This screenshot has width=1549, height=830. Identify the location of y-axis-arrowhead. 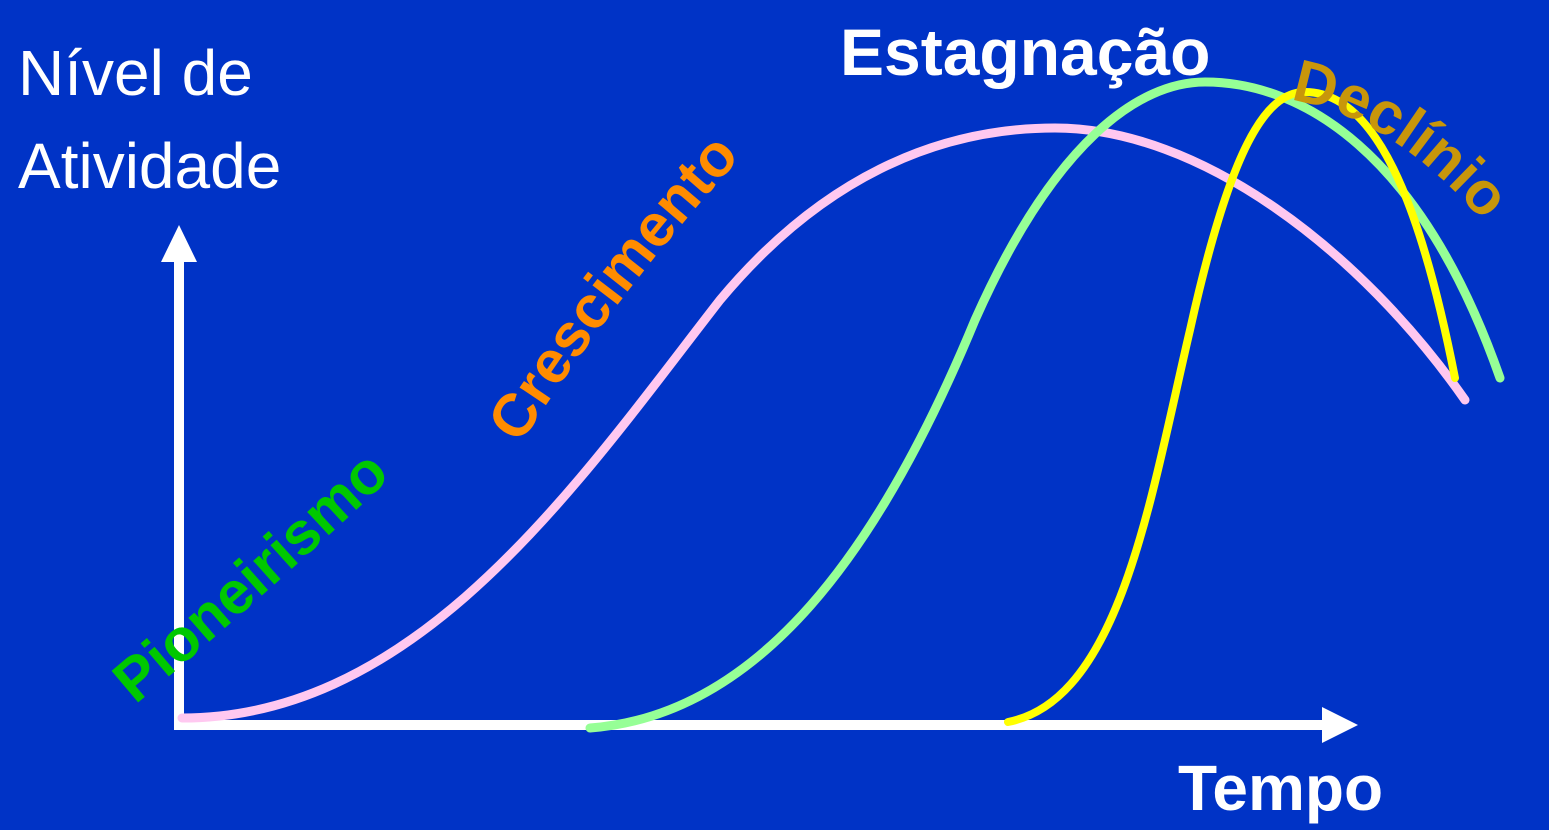
(179, 243).